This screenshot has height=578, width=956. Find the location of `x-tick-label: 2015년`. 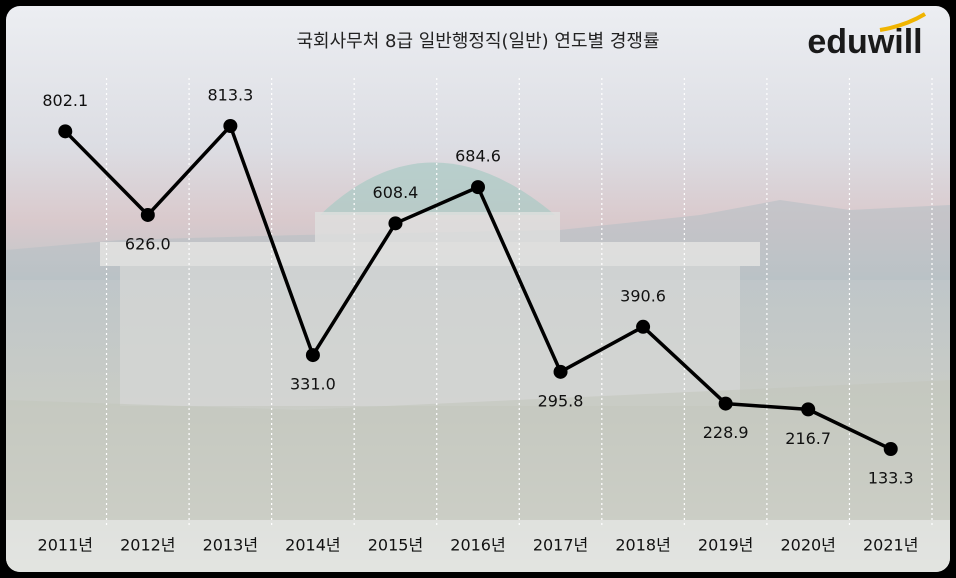

x-tick-label: 2015년 is located at coordinates (395, 545).